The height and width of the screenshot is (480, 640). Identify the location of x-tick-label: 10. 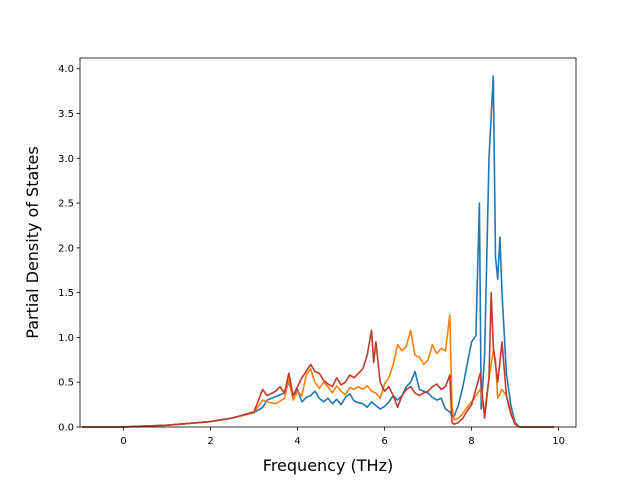
(558, 441).